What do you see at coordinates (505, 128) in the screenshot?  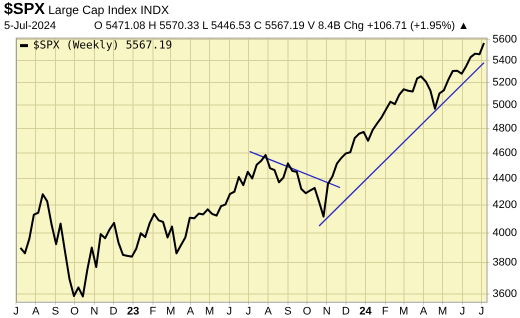 I see `y-tick-label: 4800` at bounding box center [505, 128].